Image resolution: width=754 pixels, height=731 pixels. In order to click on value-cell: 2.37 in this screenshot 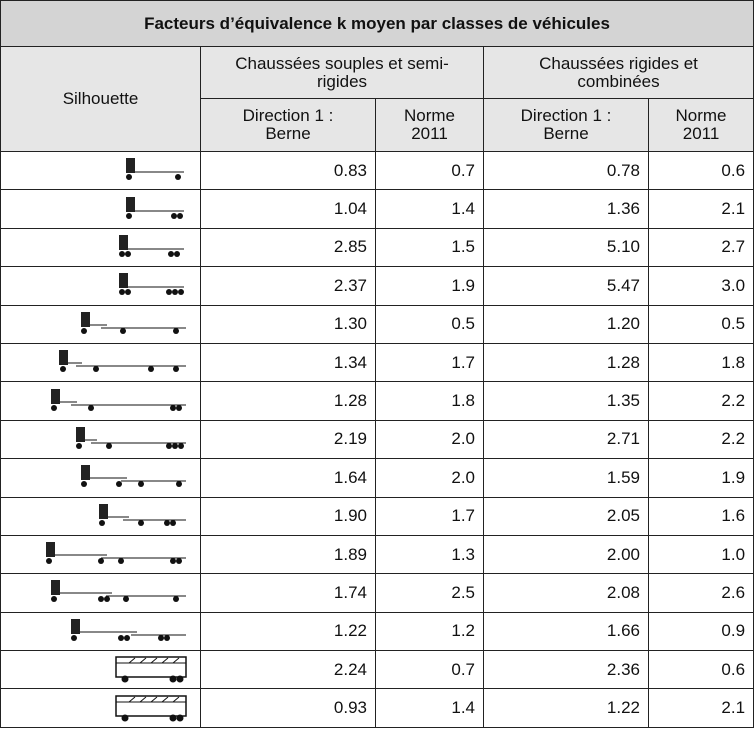, I will do `click(288, 286)`.